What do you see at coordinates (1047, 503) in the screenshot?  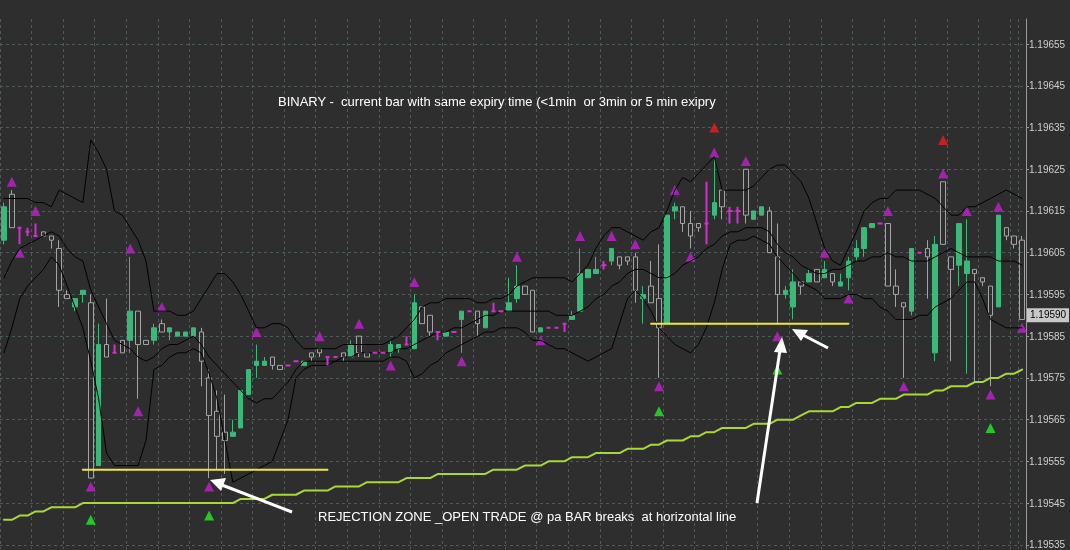 I see `y-tick-label: 1.19545` at bounding box center [1047, 503].